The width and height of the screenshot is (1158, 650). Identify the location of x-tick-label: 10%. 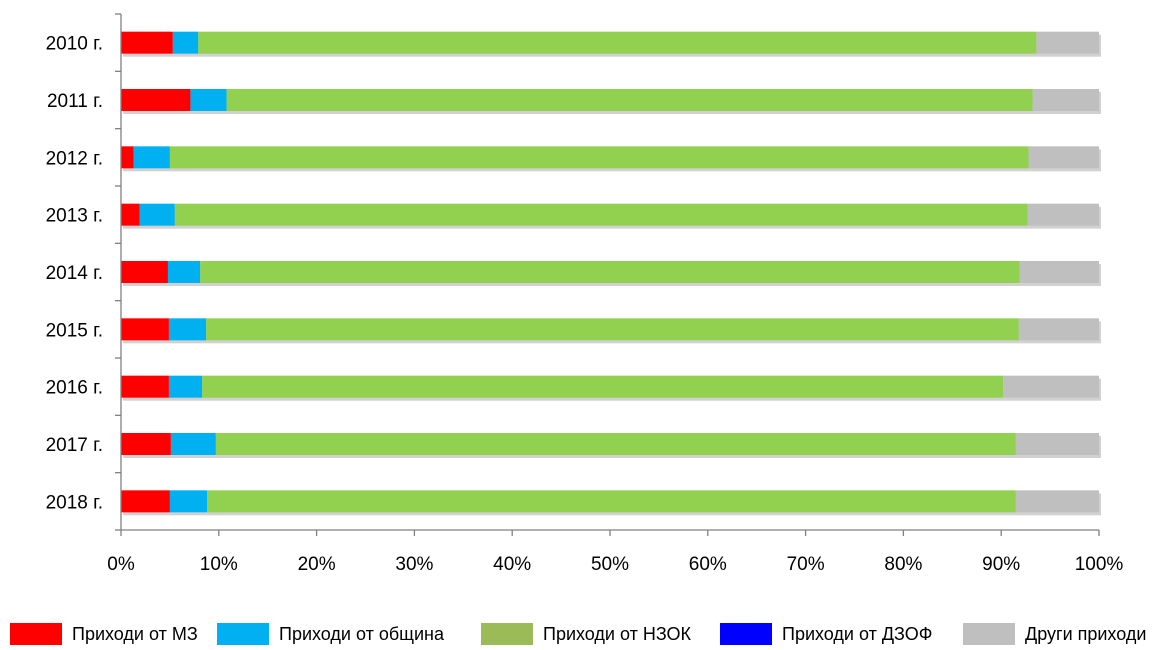
(219, 564).